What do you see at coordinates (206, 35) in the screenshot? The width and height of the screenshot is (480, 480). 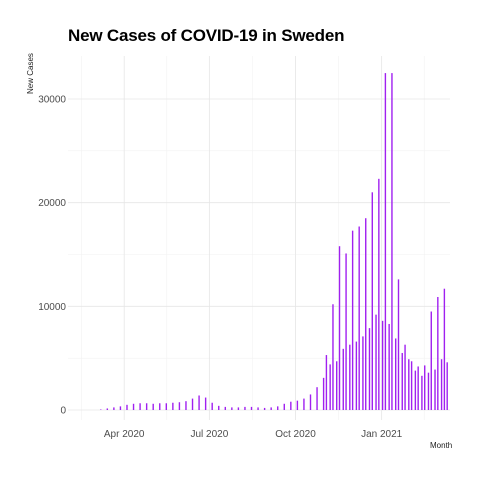 I see `chart-title: New Cases of COVID-19 in Sweden` at bounding box center [206, 35].